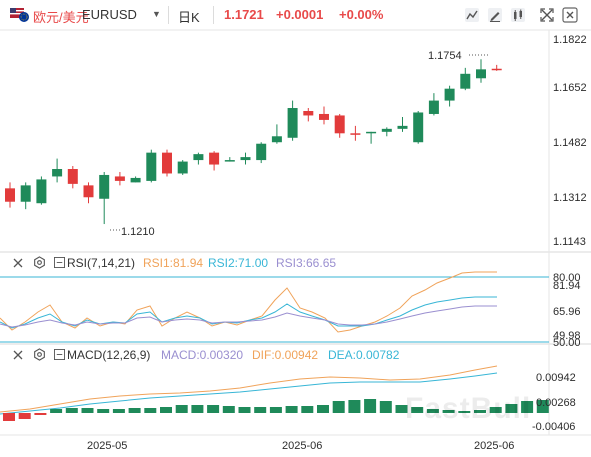 This screenshot has height=457, width=591. Describe the element at coordinates (570, 40) in the screenshot. I see `price-axis-label: 1.1822` at that location.